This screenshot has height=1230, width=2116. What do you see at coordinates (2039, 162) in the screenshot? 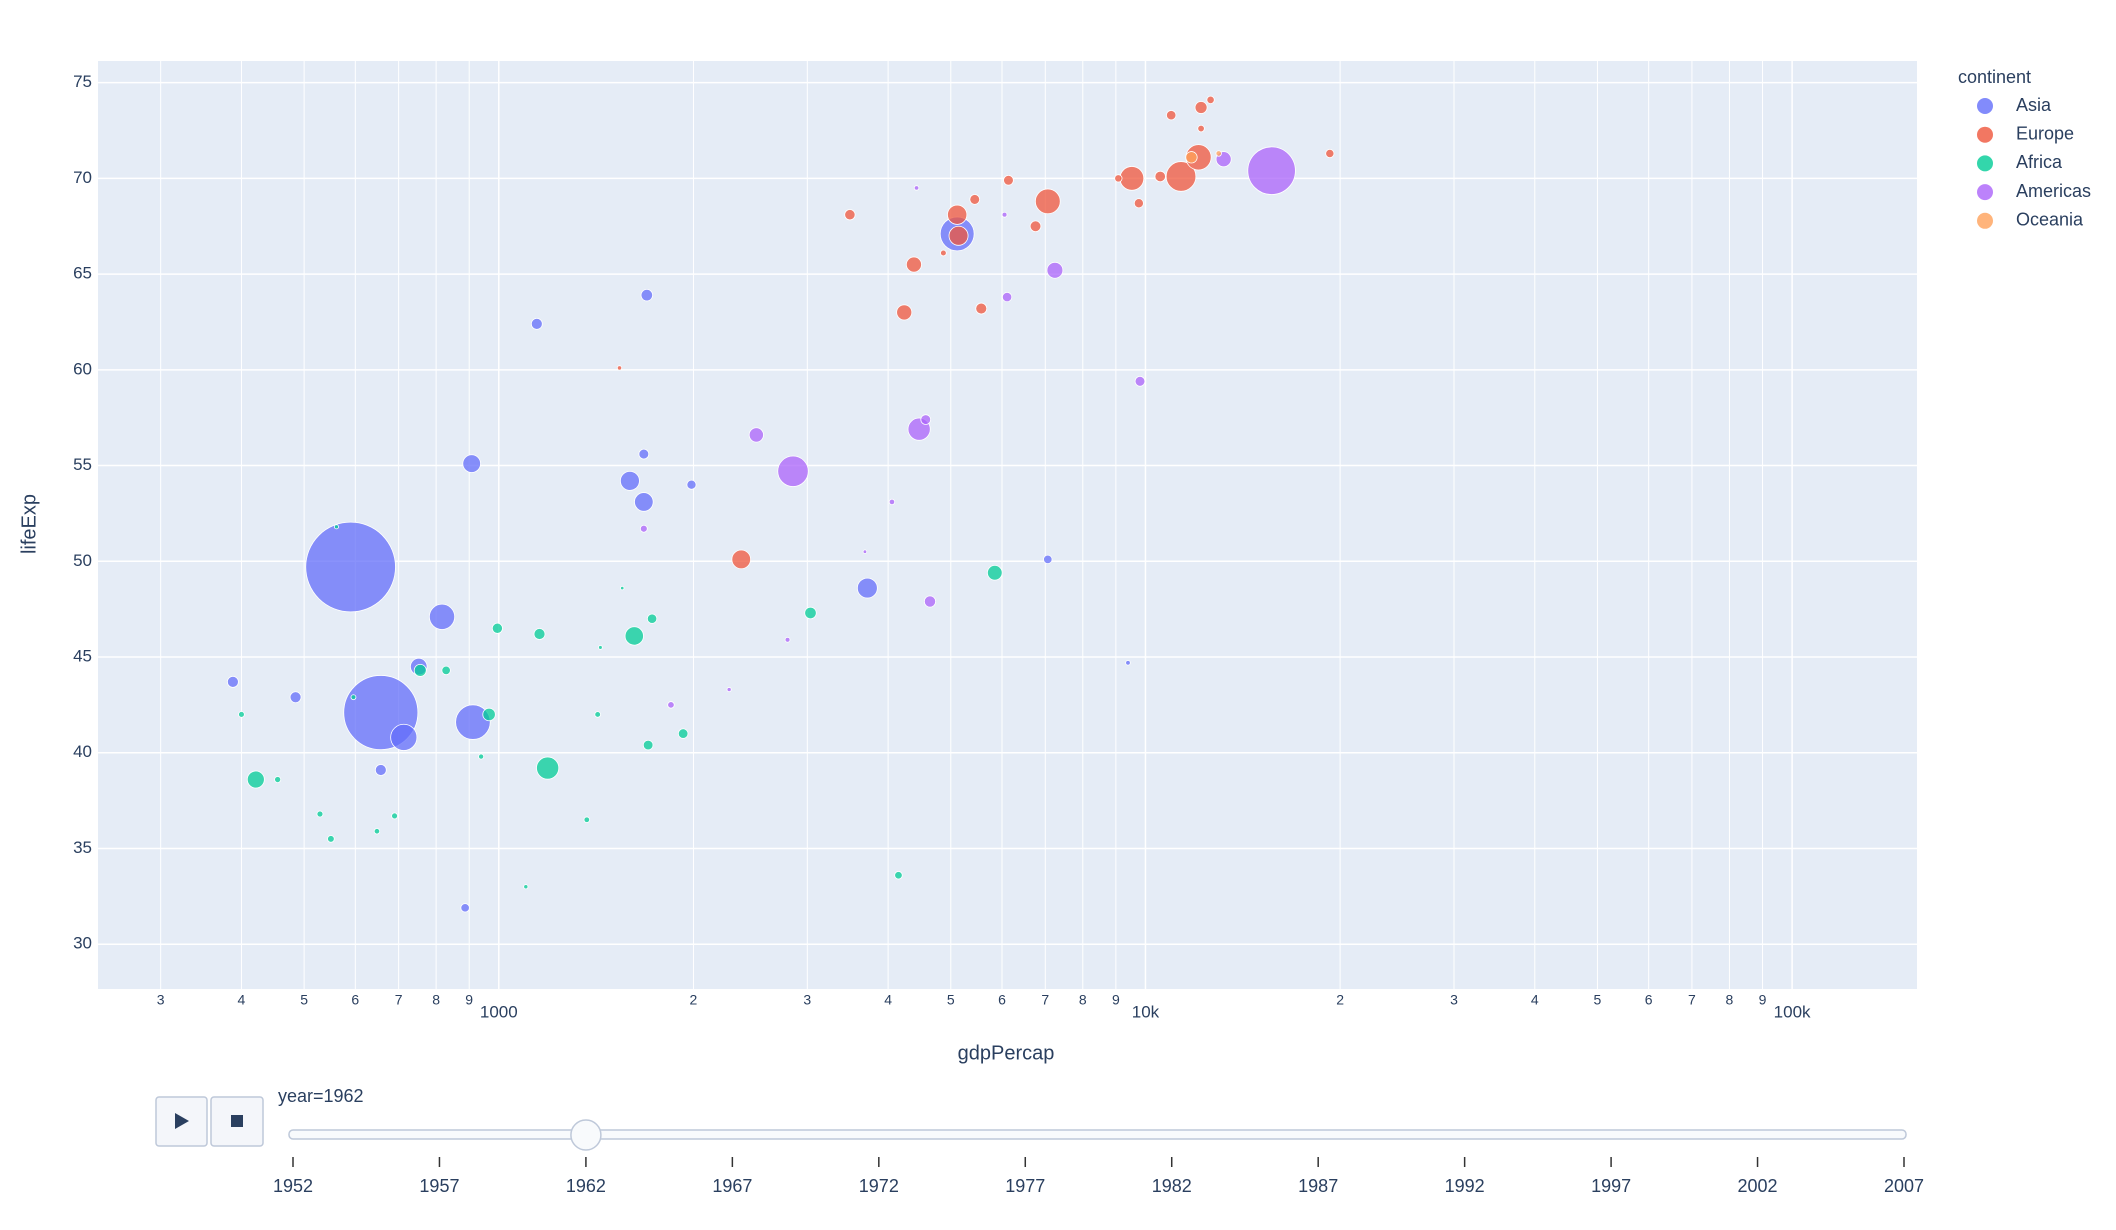
I see `legend-label: Africa` at bounding box center [2039, 162].